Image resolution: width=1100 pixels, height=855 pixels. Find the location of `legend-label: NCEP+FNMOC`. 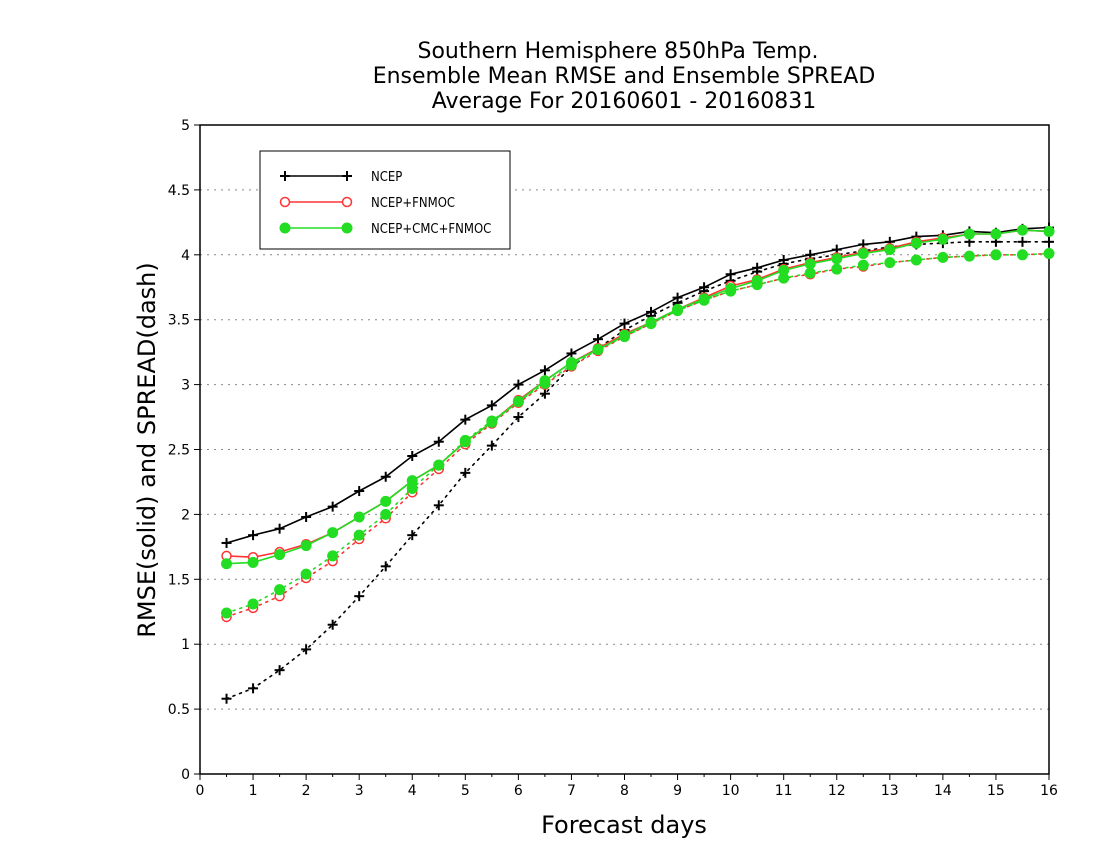

legend-label: NCEP+FNMOC is located at coordinates (413, 203).